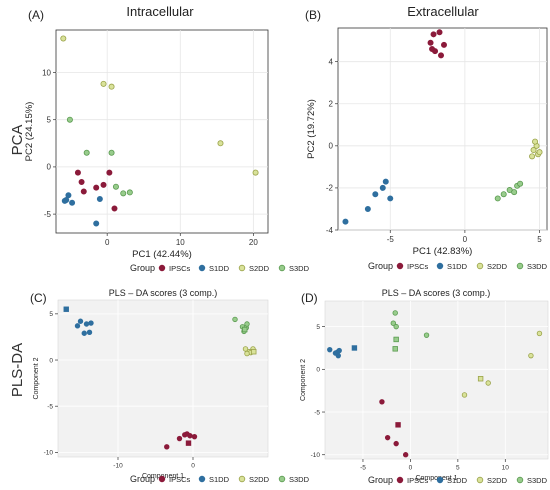  Describe the element at coordinates (418, 480) in the screenshot. I see `legend-label-ipscs: IPSCs` at that location.